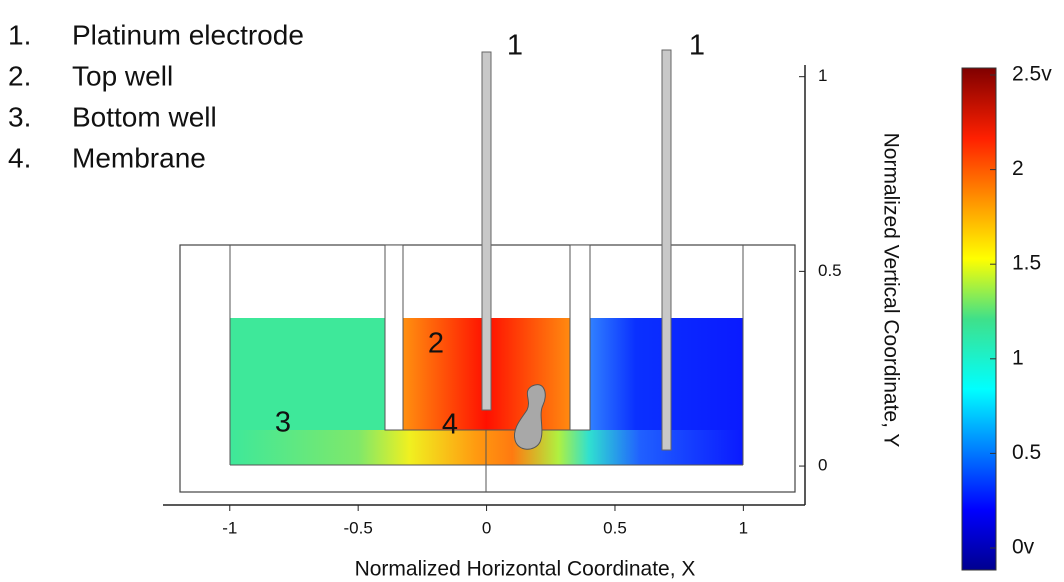 The image size is (1064, 582). What do you see at coordinates (188, 34) in the screenshot?
I see `legend-text: Platinum electrode` at bounding box center [188, 34].